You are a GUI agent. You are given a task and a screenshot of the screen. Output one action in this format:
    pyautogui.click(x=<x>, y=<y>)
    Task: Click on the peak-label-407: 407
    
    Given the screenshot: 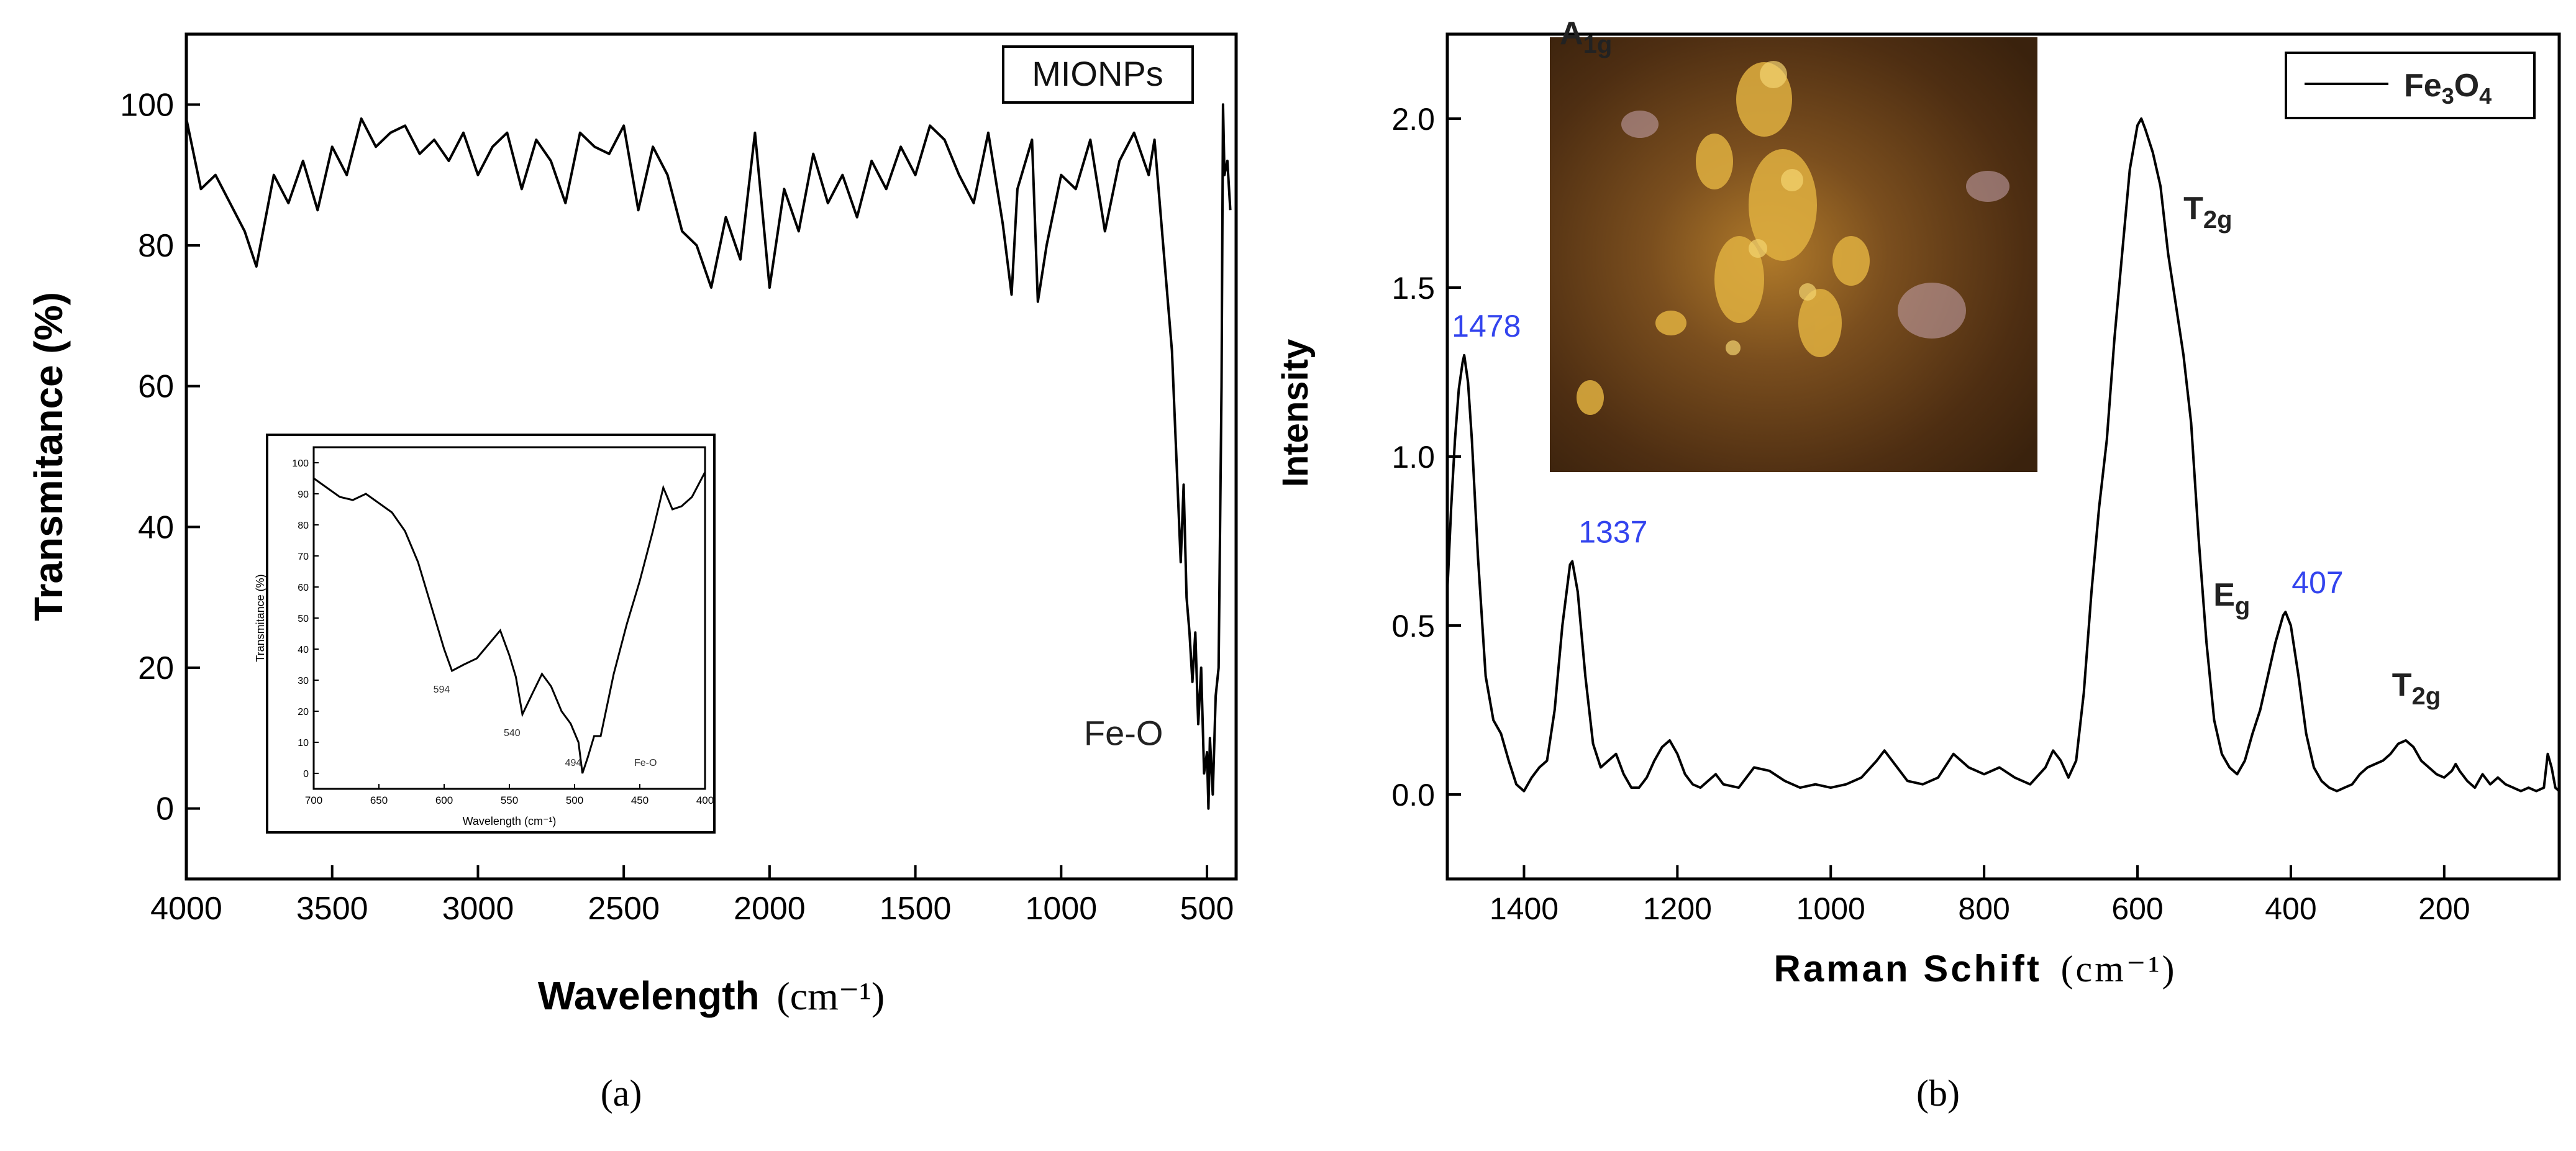 What is the action you would take?
    pyautogui.click(x=2317, y=582)
    